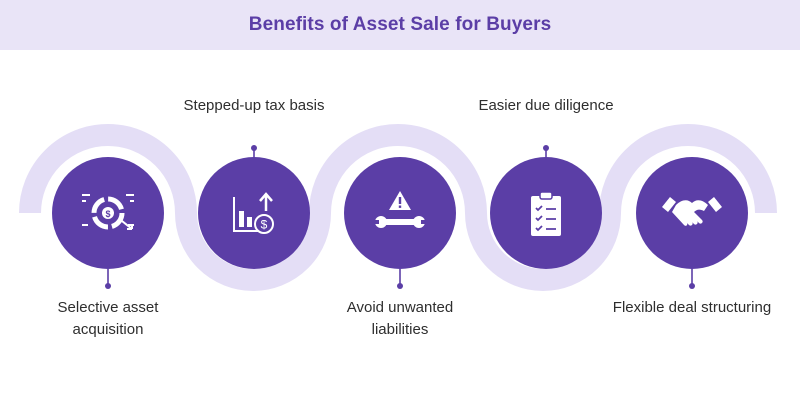  Describe the element at coordinates (400, 318) in the screenshot. I see `step-label-3: Avoid unwanted liabilities` at that location.